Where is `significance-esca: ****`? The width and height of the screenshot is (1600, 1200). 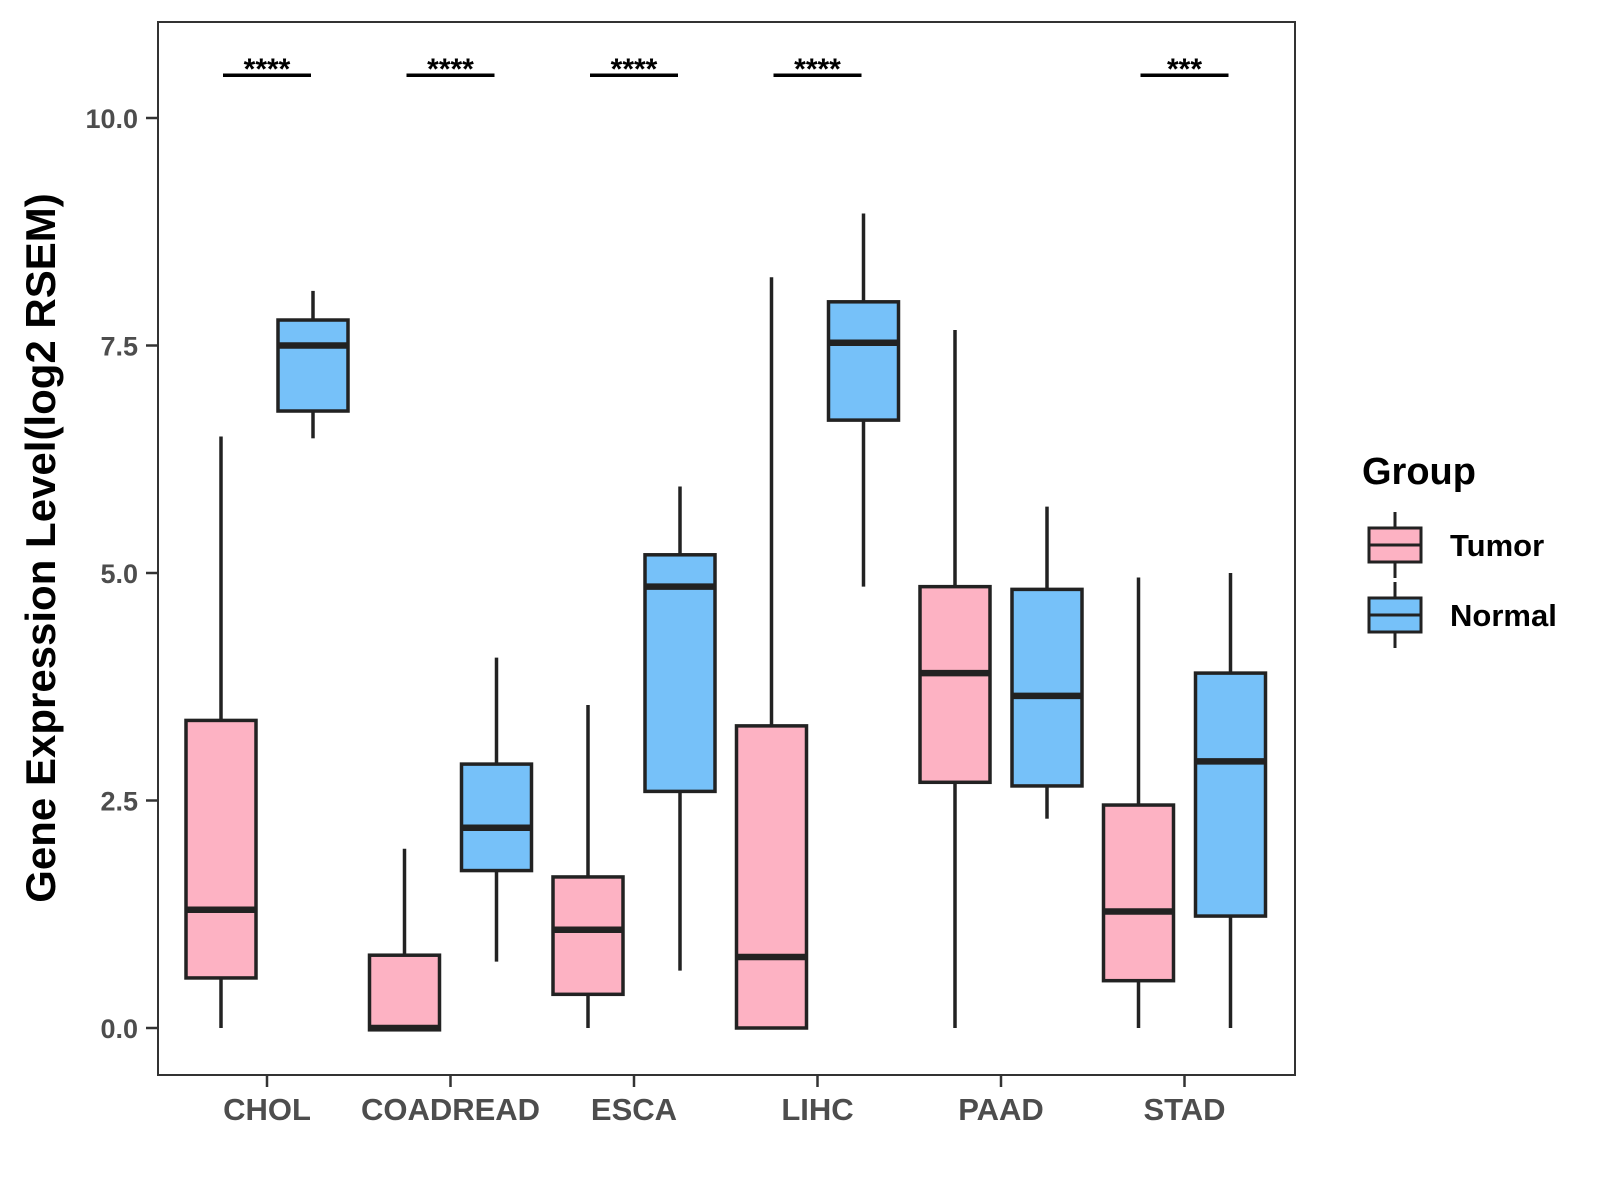 significance-esca: **** is located at coordinates (634, 69).